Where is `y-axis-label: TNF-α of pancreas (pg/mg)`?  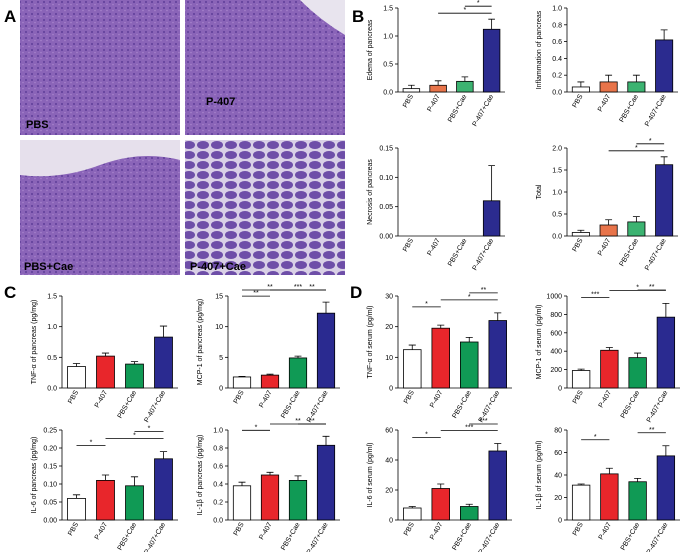 y-axis-label: TNF-α of pancreas (pg/mg) is located at coordinates (34, 342).